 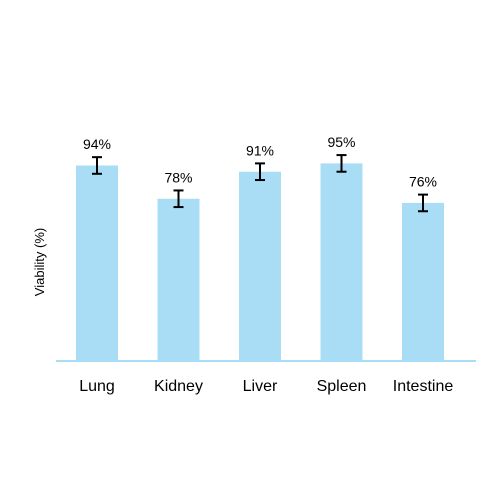 I want to click on x-tick-label-kidney: Kidney, so click(x=178, y=386).